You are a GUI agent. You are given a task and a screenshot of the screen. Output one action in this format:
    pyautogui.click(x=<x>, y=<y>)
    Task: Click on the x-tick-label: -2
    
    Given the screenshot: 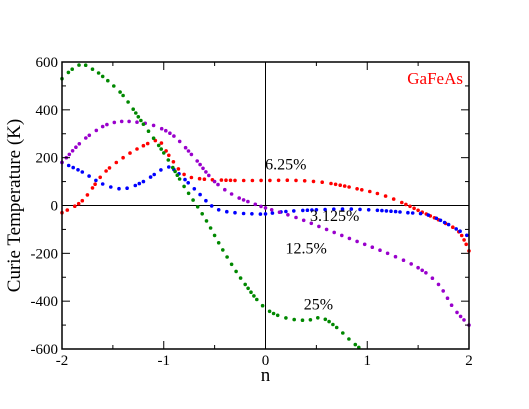 What is the action you would take?
    pyautogui.click(x=62, y=361)
    